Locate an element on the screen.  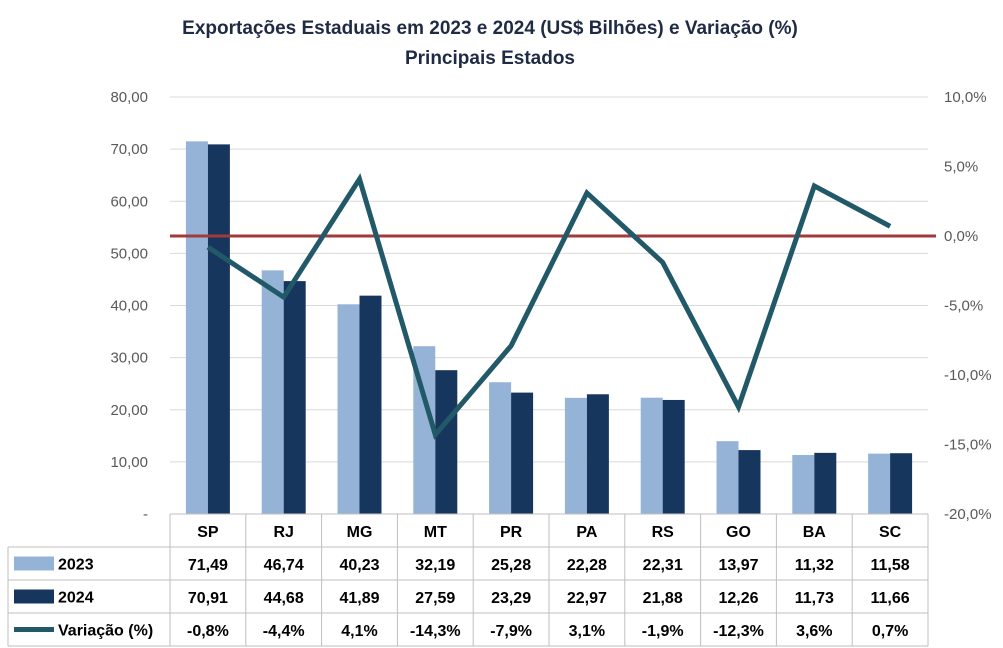
y-left-tick-label: 40,00 is located at coordinates (129, 306).